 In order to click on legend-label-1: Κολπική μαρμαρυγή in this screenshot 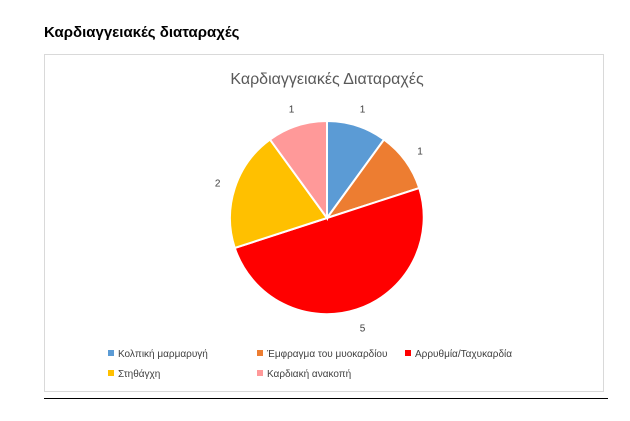, I will do `click(163, 354)`.